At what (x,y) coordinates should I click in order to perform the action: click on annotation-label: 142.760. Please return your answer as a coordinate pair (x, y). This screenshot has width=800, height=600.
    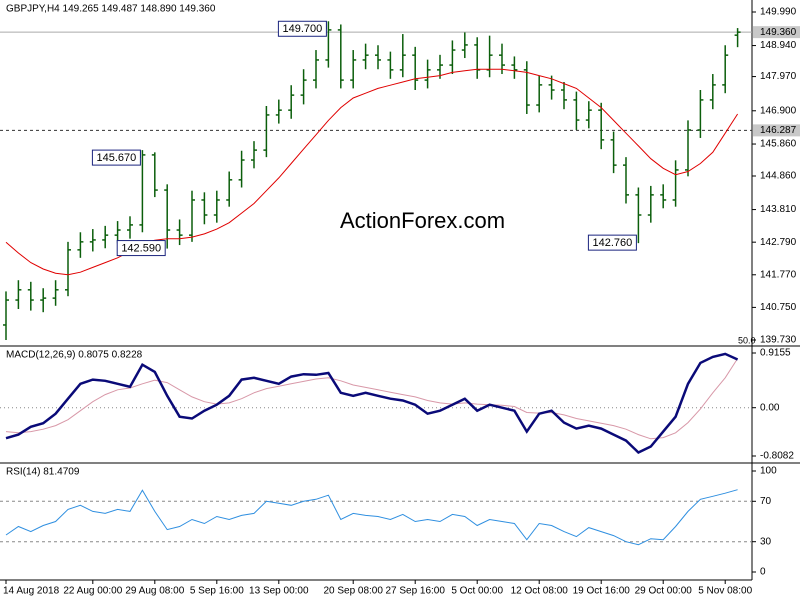
    Looking at the image, I should click on (613, 243).